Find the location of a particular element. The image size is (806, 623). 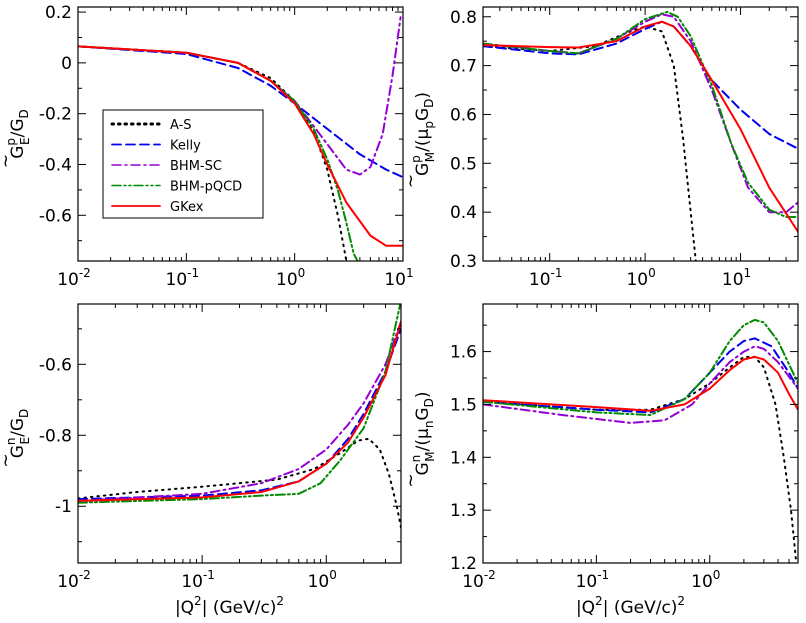

x-axis-label-GMn: |Q2| (GeV/c)2 is located at coordinates (630, 606).